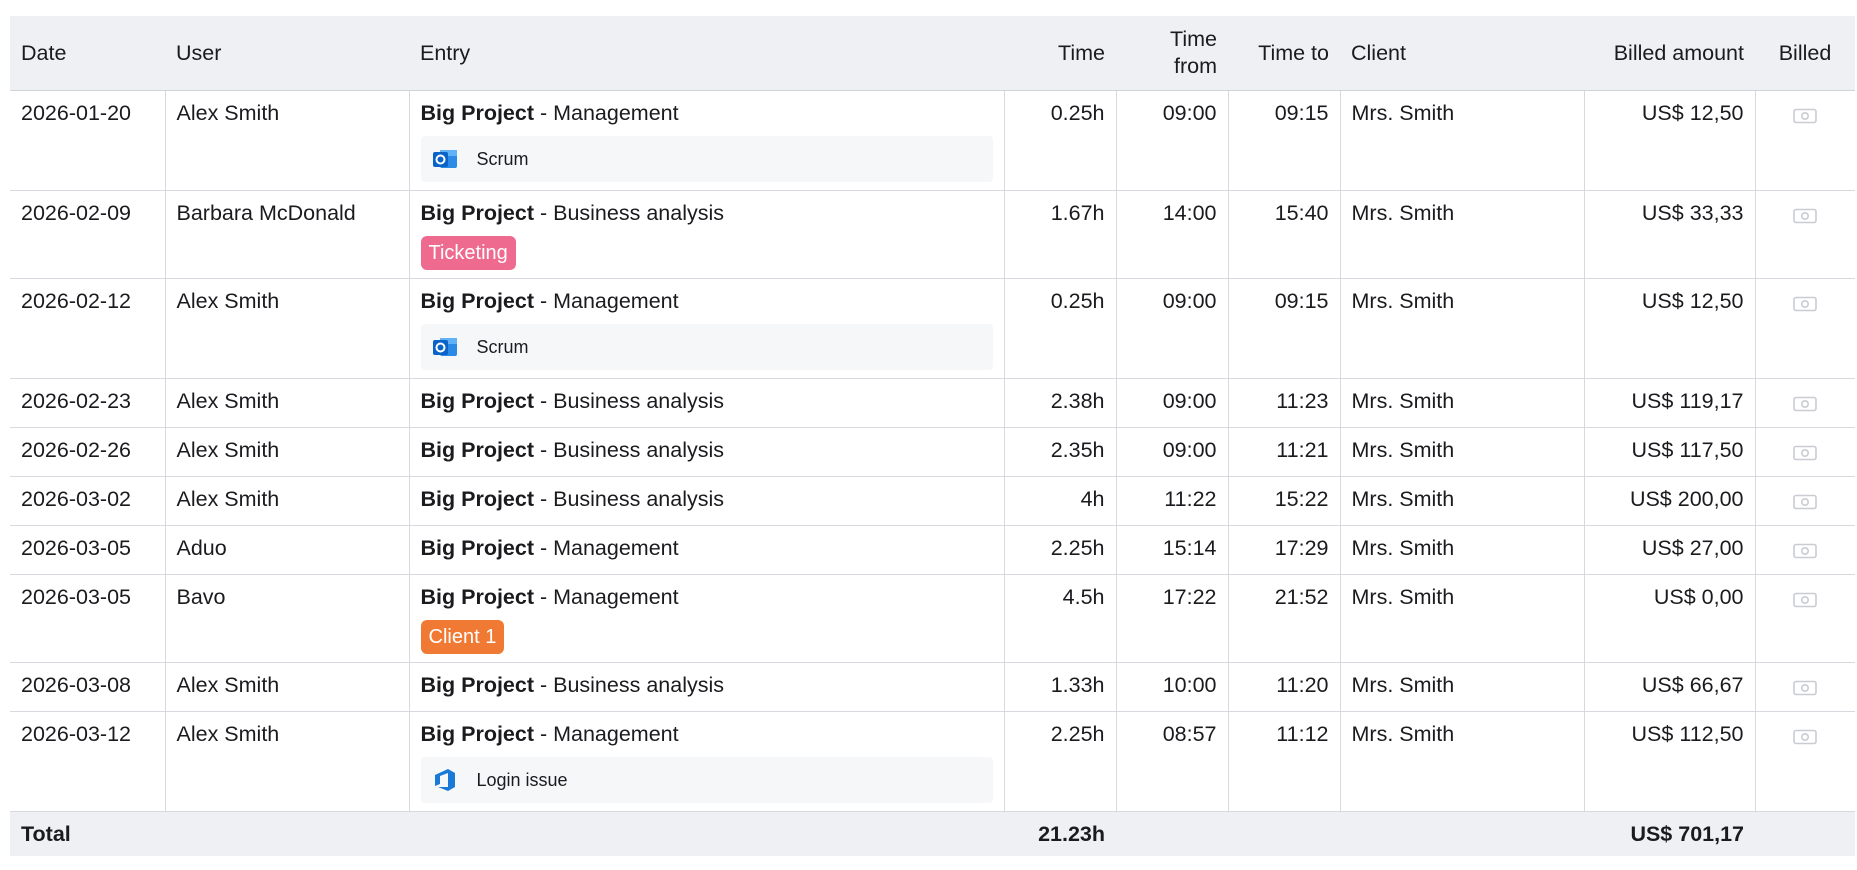  Describe the element at coordinates (1172, 53) in the screenshot. I see `column-header-time-from: Time from` at that location.